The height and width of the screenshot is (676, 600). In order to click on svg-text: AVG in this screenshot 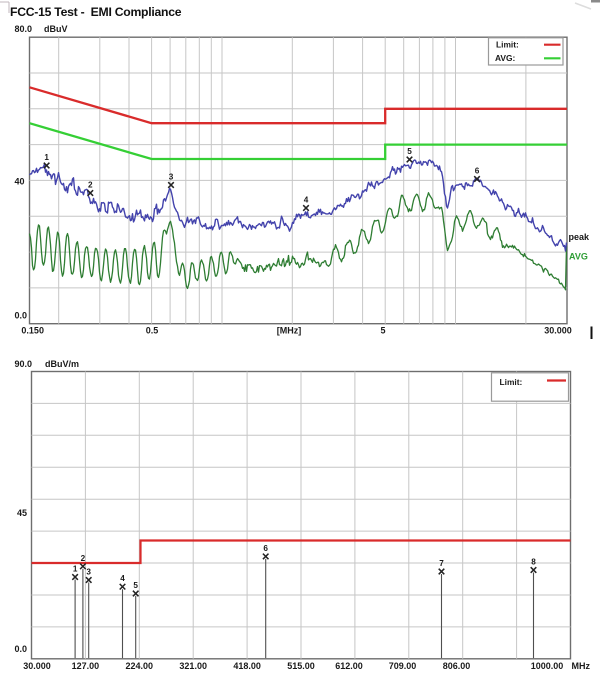, I will do `click(578, 257)`.